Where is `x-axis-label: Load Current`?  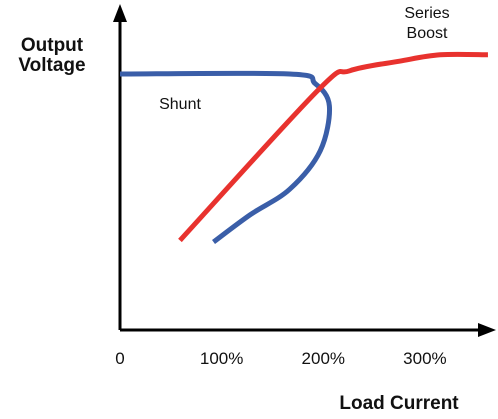 x-axis-label: Load Current is located at coordinates (399, 403).